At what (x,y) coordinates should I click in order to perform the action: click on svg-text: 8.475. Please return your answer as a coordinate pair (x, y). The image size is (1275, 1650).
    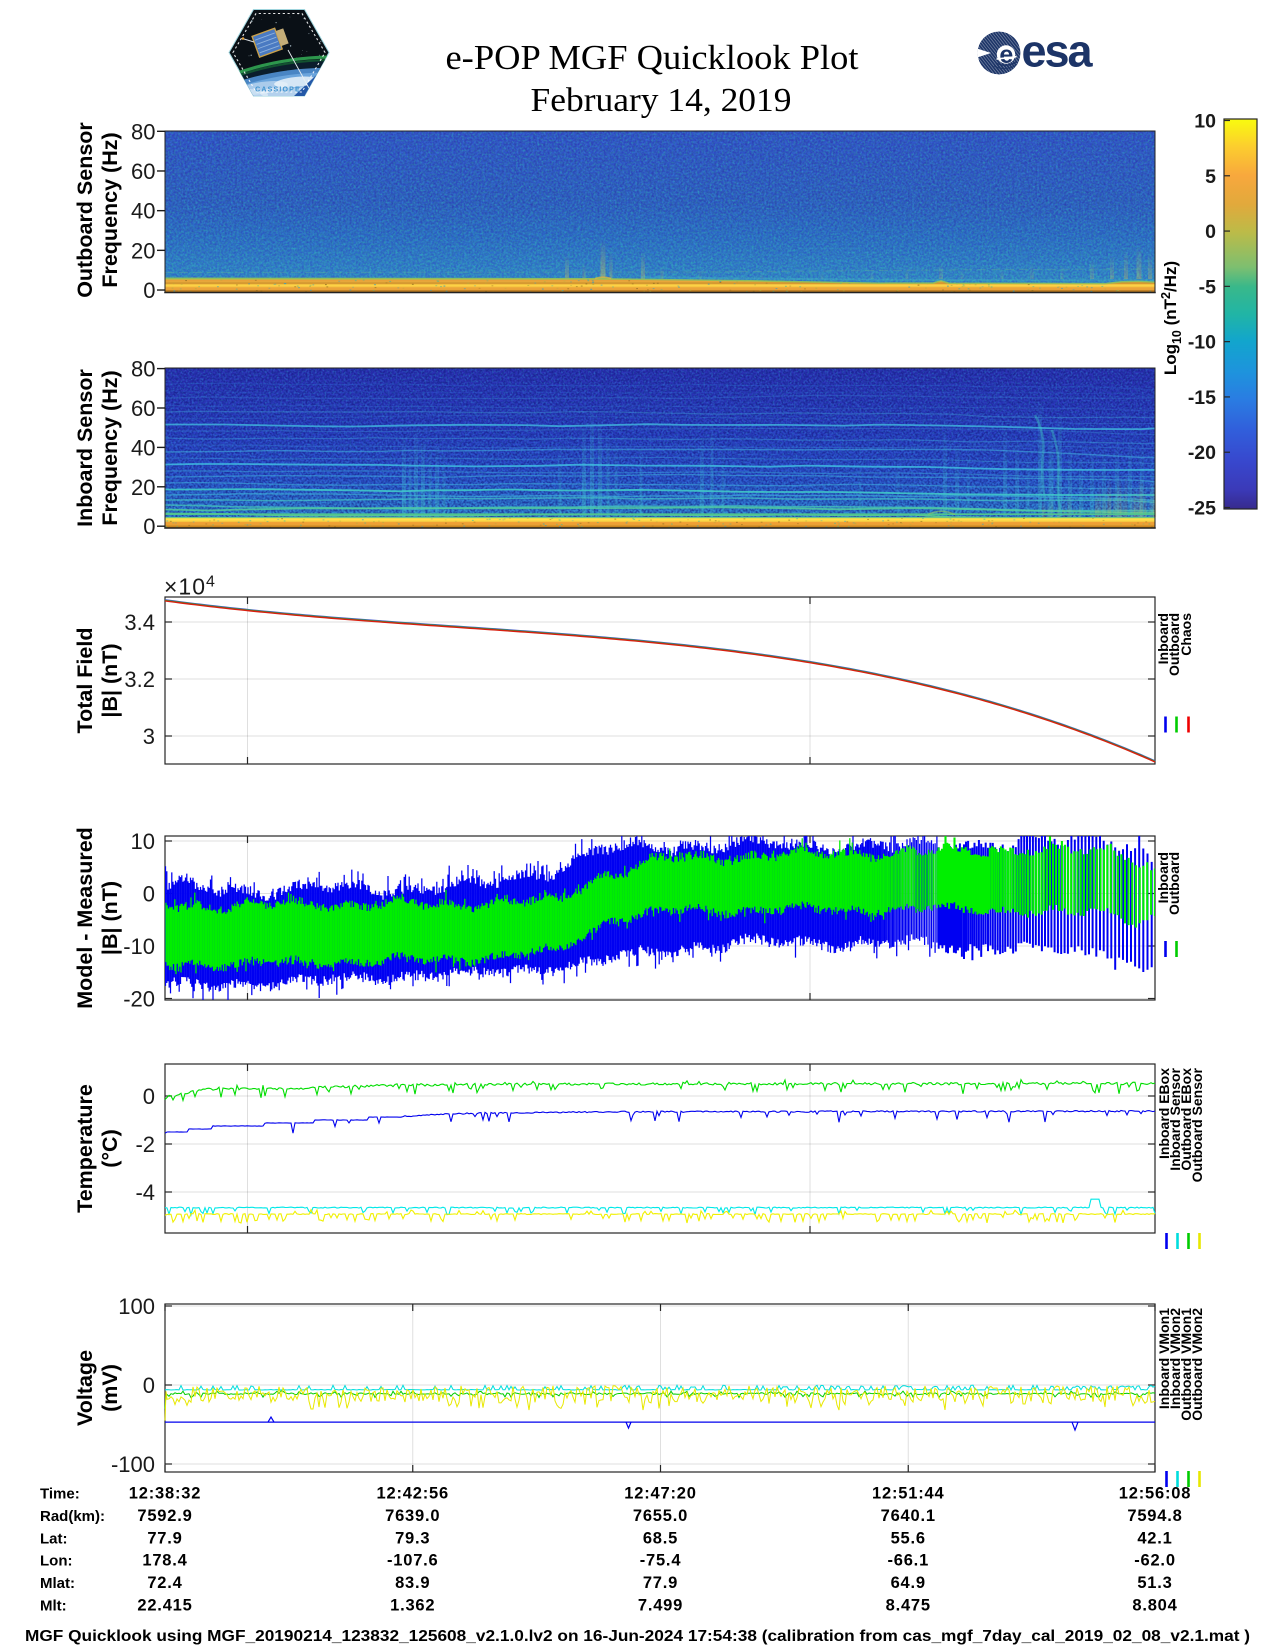
    Looking at the image, I should click on (908, 1606).